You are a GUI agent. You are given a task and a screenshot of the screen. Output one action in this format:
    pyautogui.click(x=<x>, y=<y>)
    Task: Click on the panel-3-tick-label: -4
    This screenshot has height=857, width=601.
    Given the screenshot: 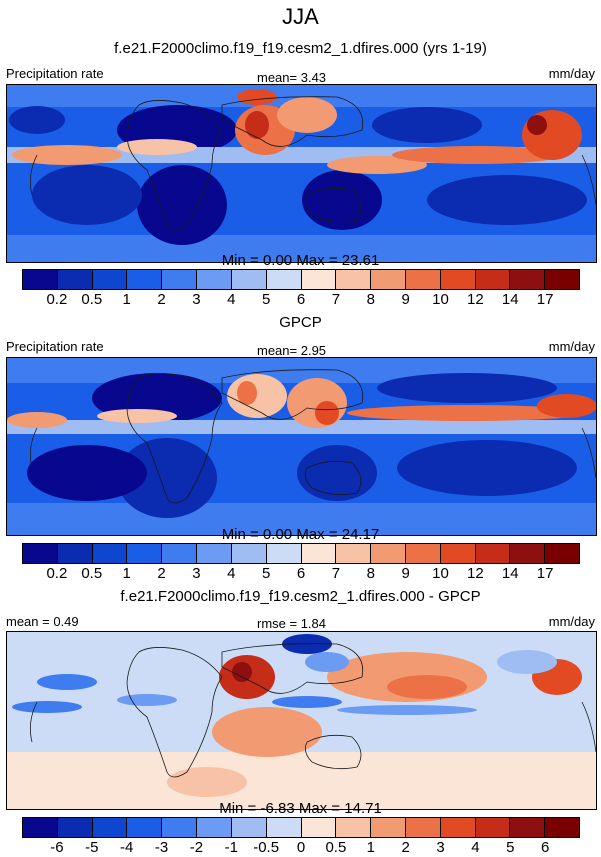 What is the action you would take?
    pyautogui.click(x=126, y=847)
    